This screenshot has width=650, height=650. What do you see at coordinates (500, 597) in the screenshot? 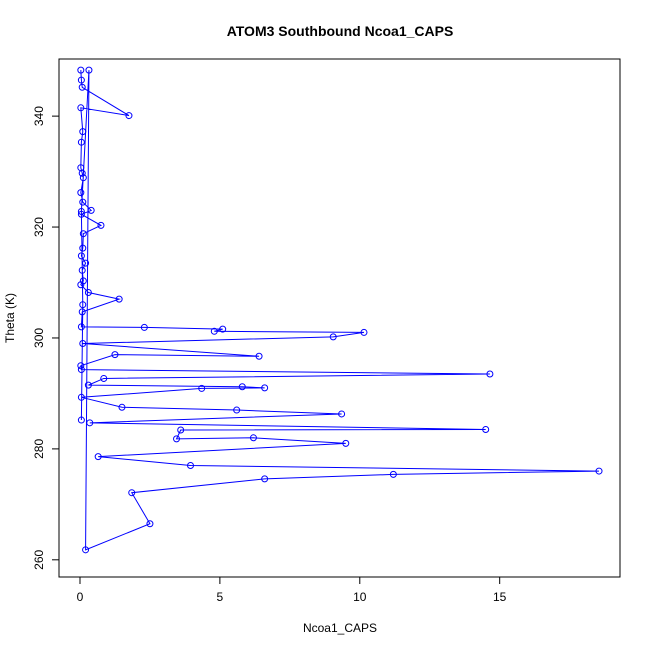
I see `x-tick-label: 15` at bounding box center [500, 597].